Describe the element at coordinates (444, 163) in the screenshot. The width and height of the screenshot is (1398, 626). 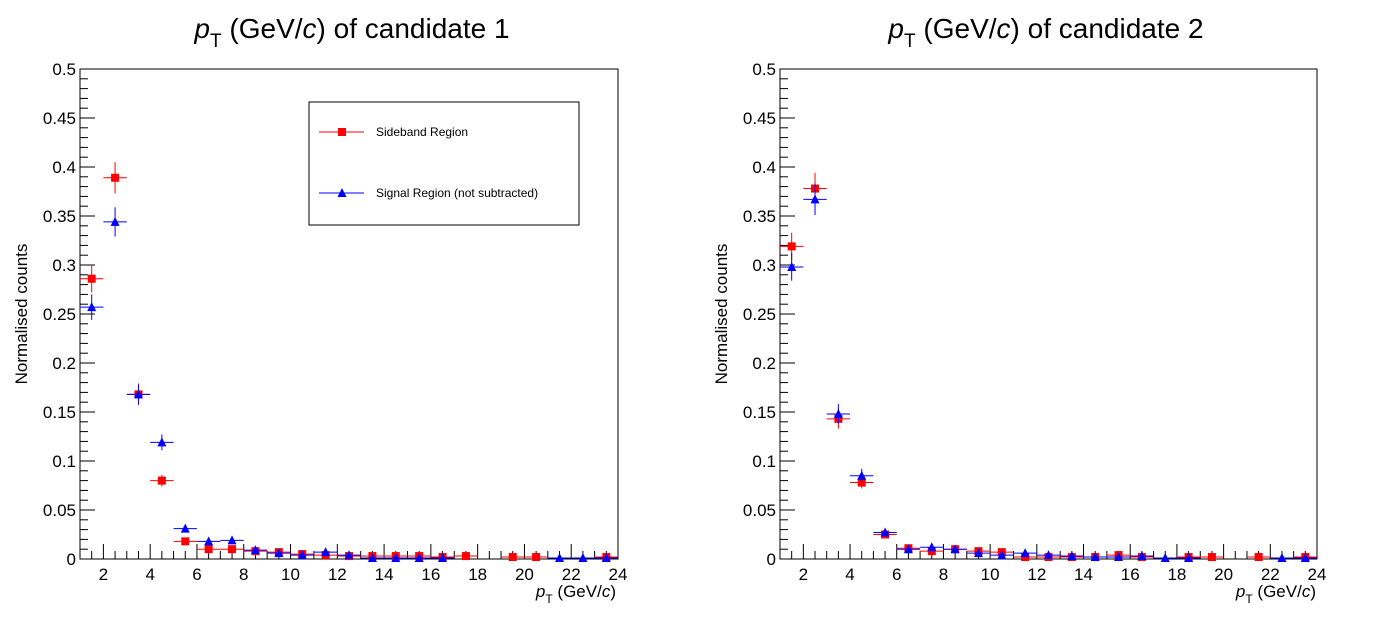
I see `legend-box` at that location.